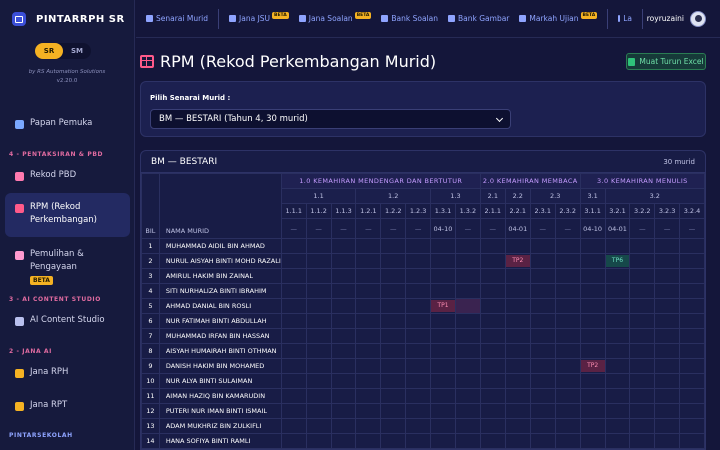 The width and height of the screenshot is (720, 450). What do you see at coordinates (335, 17) in the screenshot?
I see `nav-jana-soalan: Jana Soalan BETA` at bounding box center [335, 17].